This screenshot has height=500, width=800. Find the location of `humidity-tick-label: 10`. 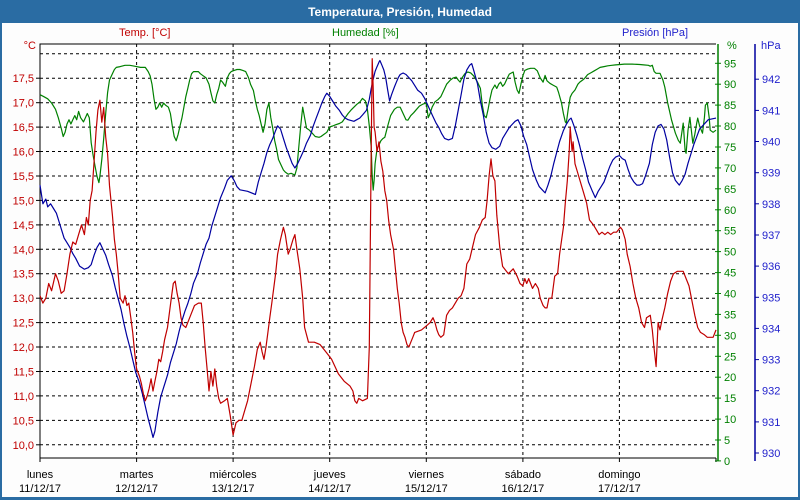

humidity-tick-label: 10 is located at coordinates (730, 420).